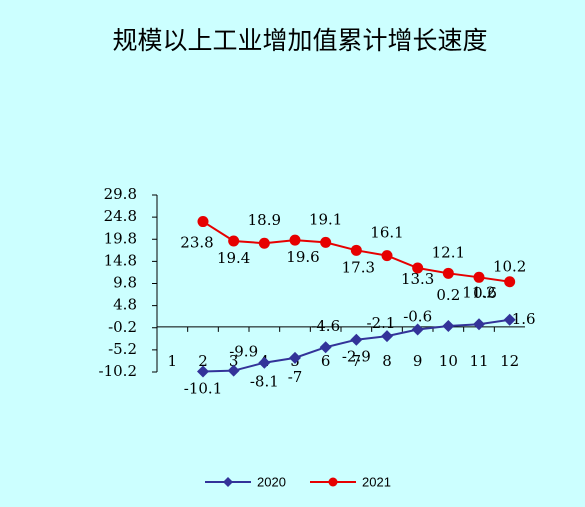  Describe the element at coordinates (509, 267) in the screenshot. I see `data-label: 10.2` at that location.